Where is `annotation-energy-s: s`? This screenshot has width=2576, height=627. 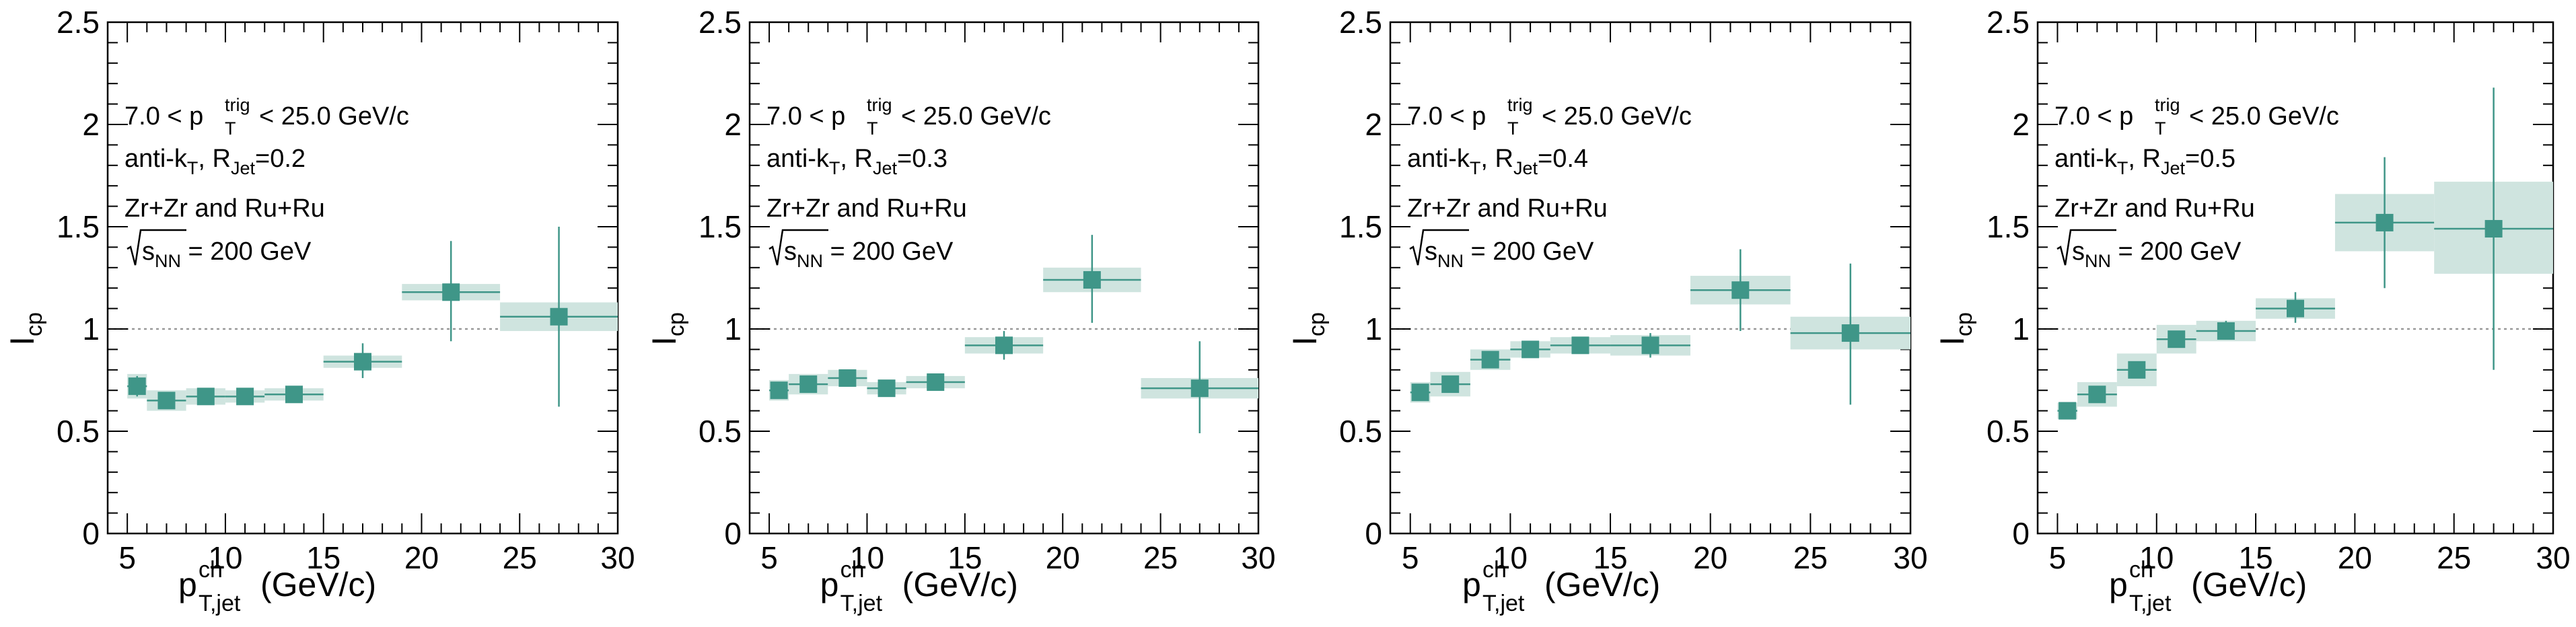 annotation-energy-s: s is located at coordinates (148, 251).